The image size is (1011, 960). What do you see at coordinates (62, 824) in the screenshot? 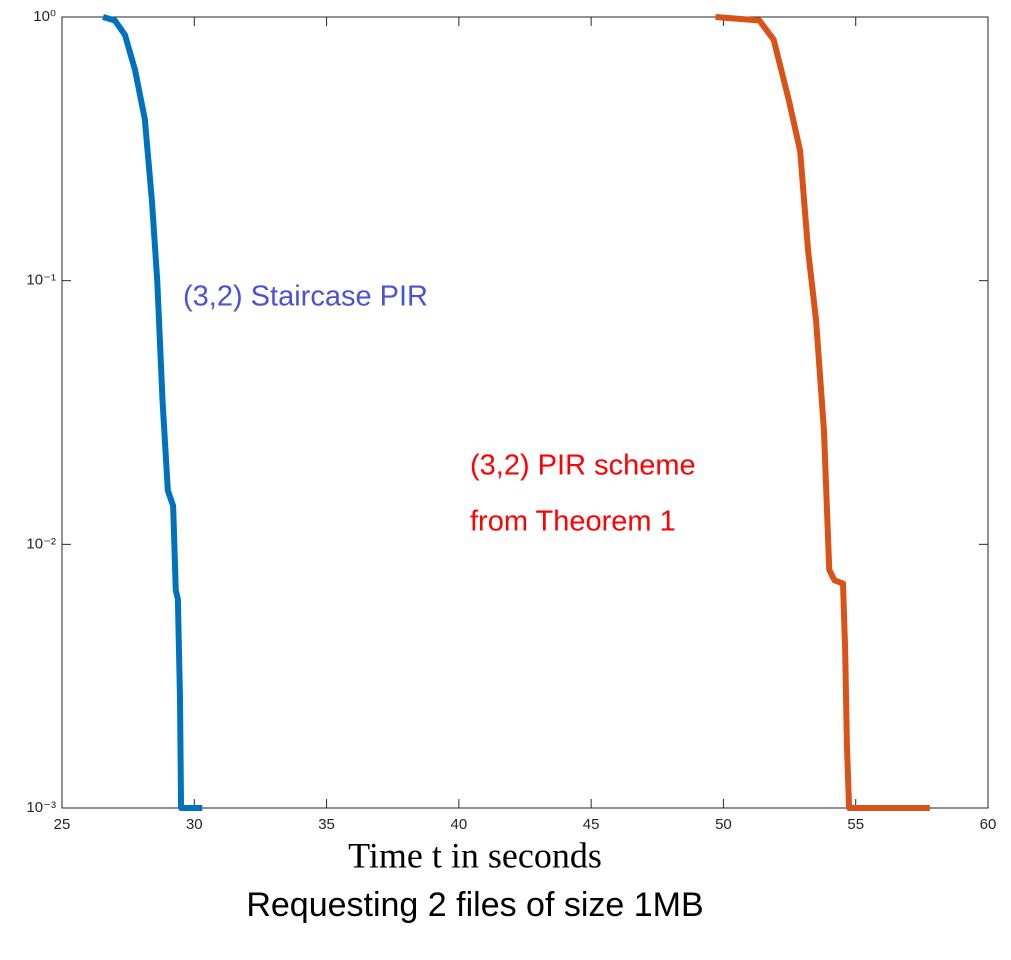
I see `x-tick-label: 25` at bounding box center [62, 824].